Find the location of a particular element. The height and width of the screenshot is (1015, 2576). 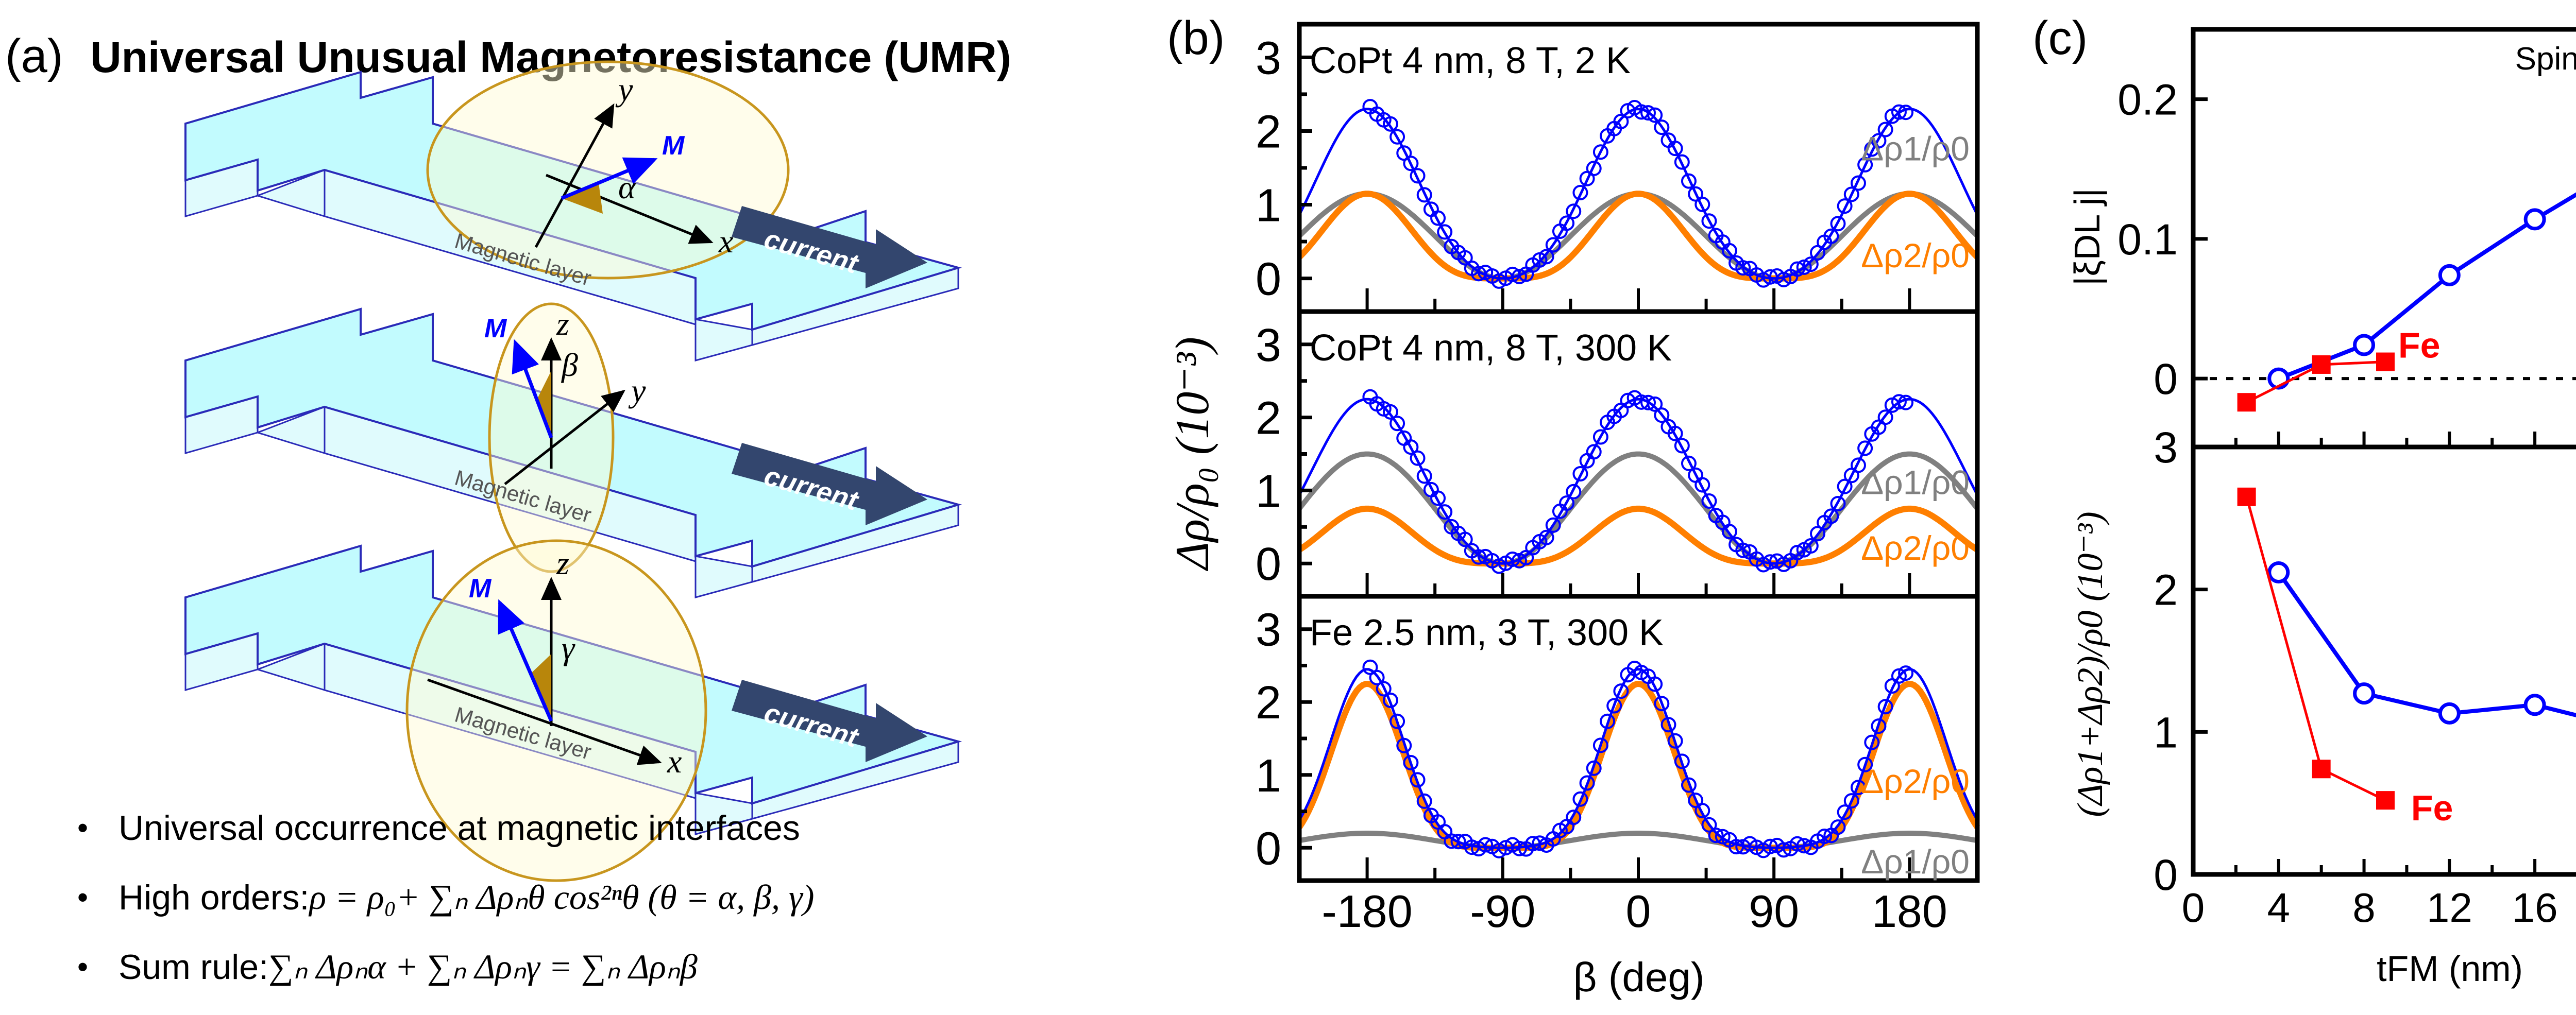

panel-b-subplot-2: 0 1 2 3 CoPt 4 nm, 8 T, 300 K Δρ1/ρ0 Δρ2/ρ0 is located at coordinates (1618, 454).